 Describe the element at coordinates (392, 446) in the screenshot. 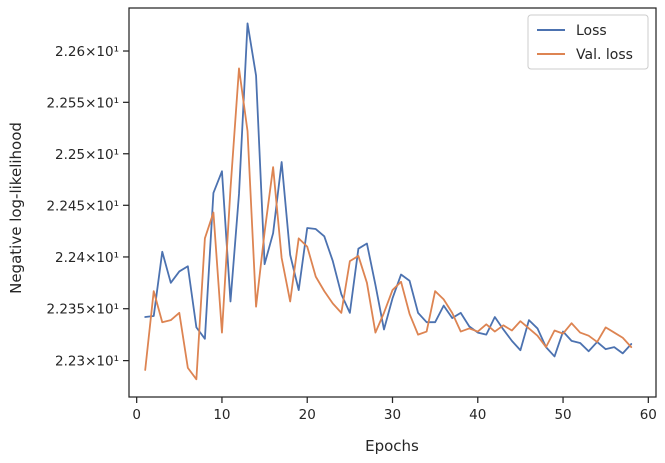

I see `x-axis-title: Epochs` at that location.